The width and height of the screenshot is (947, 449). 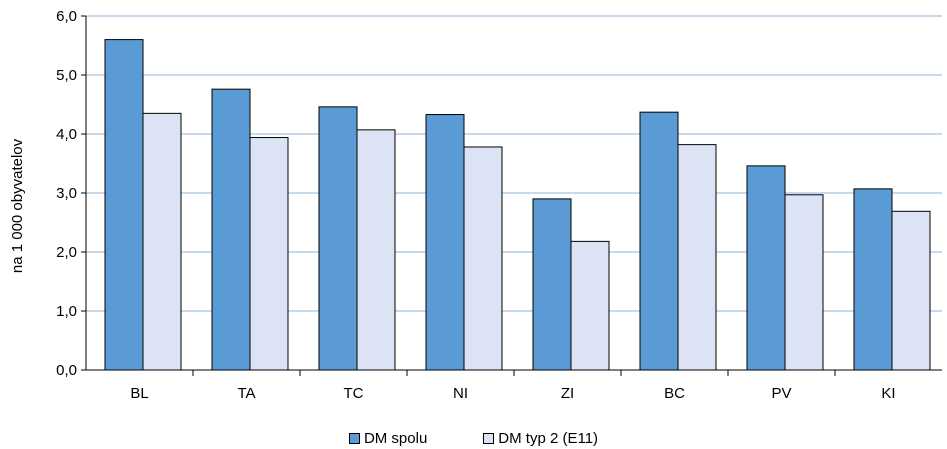 I want to click on bar-dm-spolu-tc, so click(x=338, y=238).